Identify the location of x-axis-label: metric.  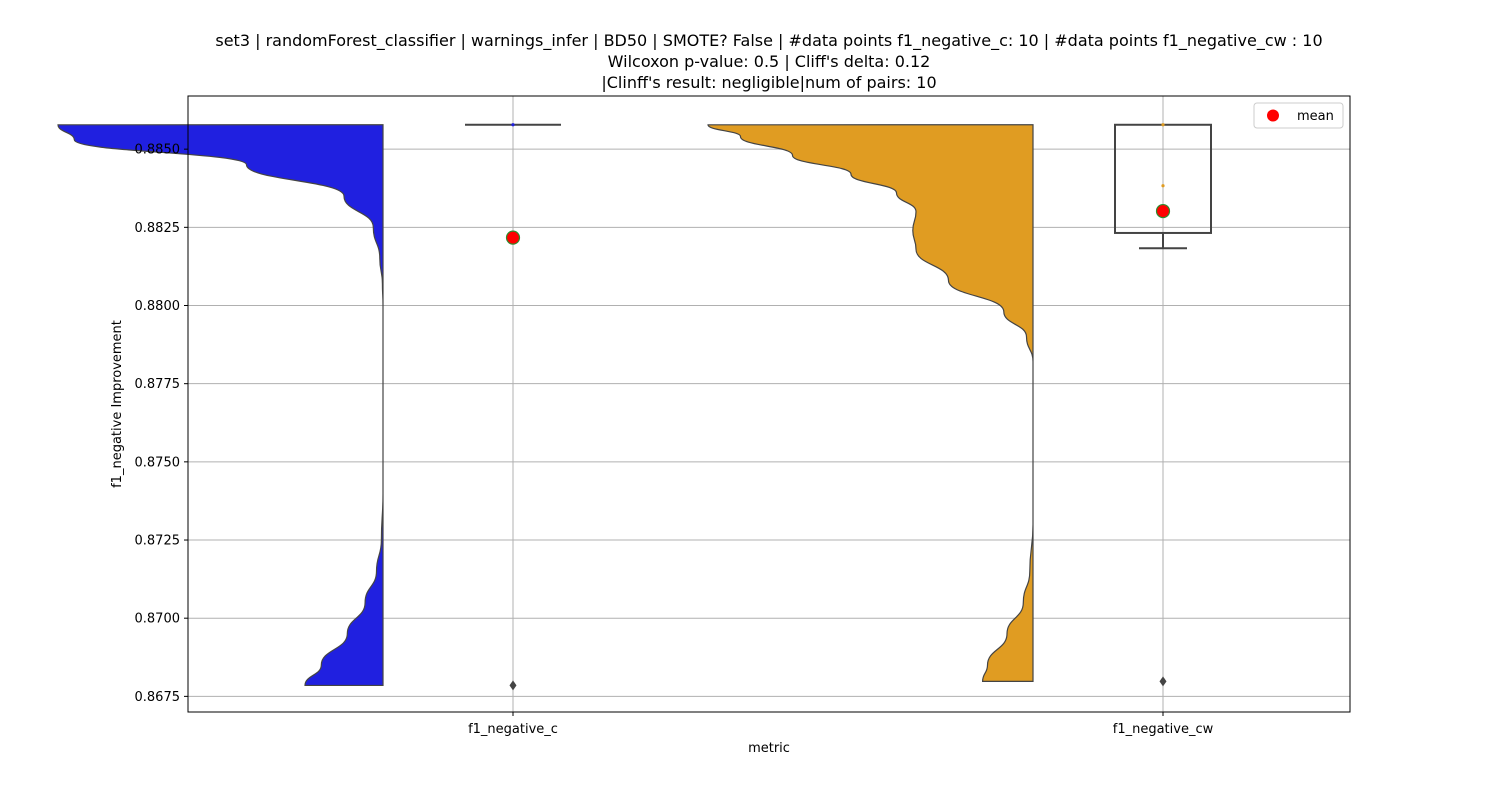
(769, 748).